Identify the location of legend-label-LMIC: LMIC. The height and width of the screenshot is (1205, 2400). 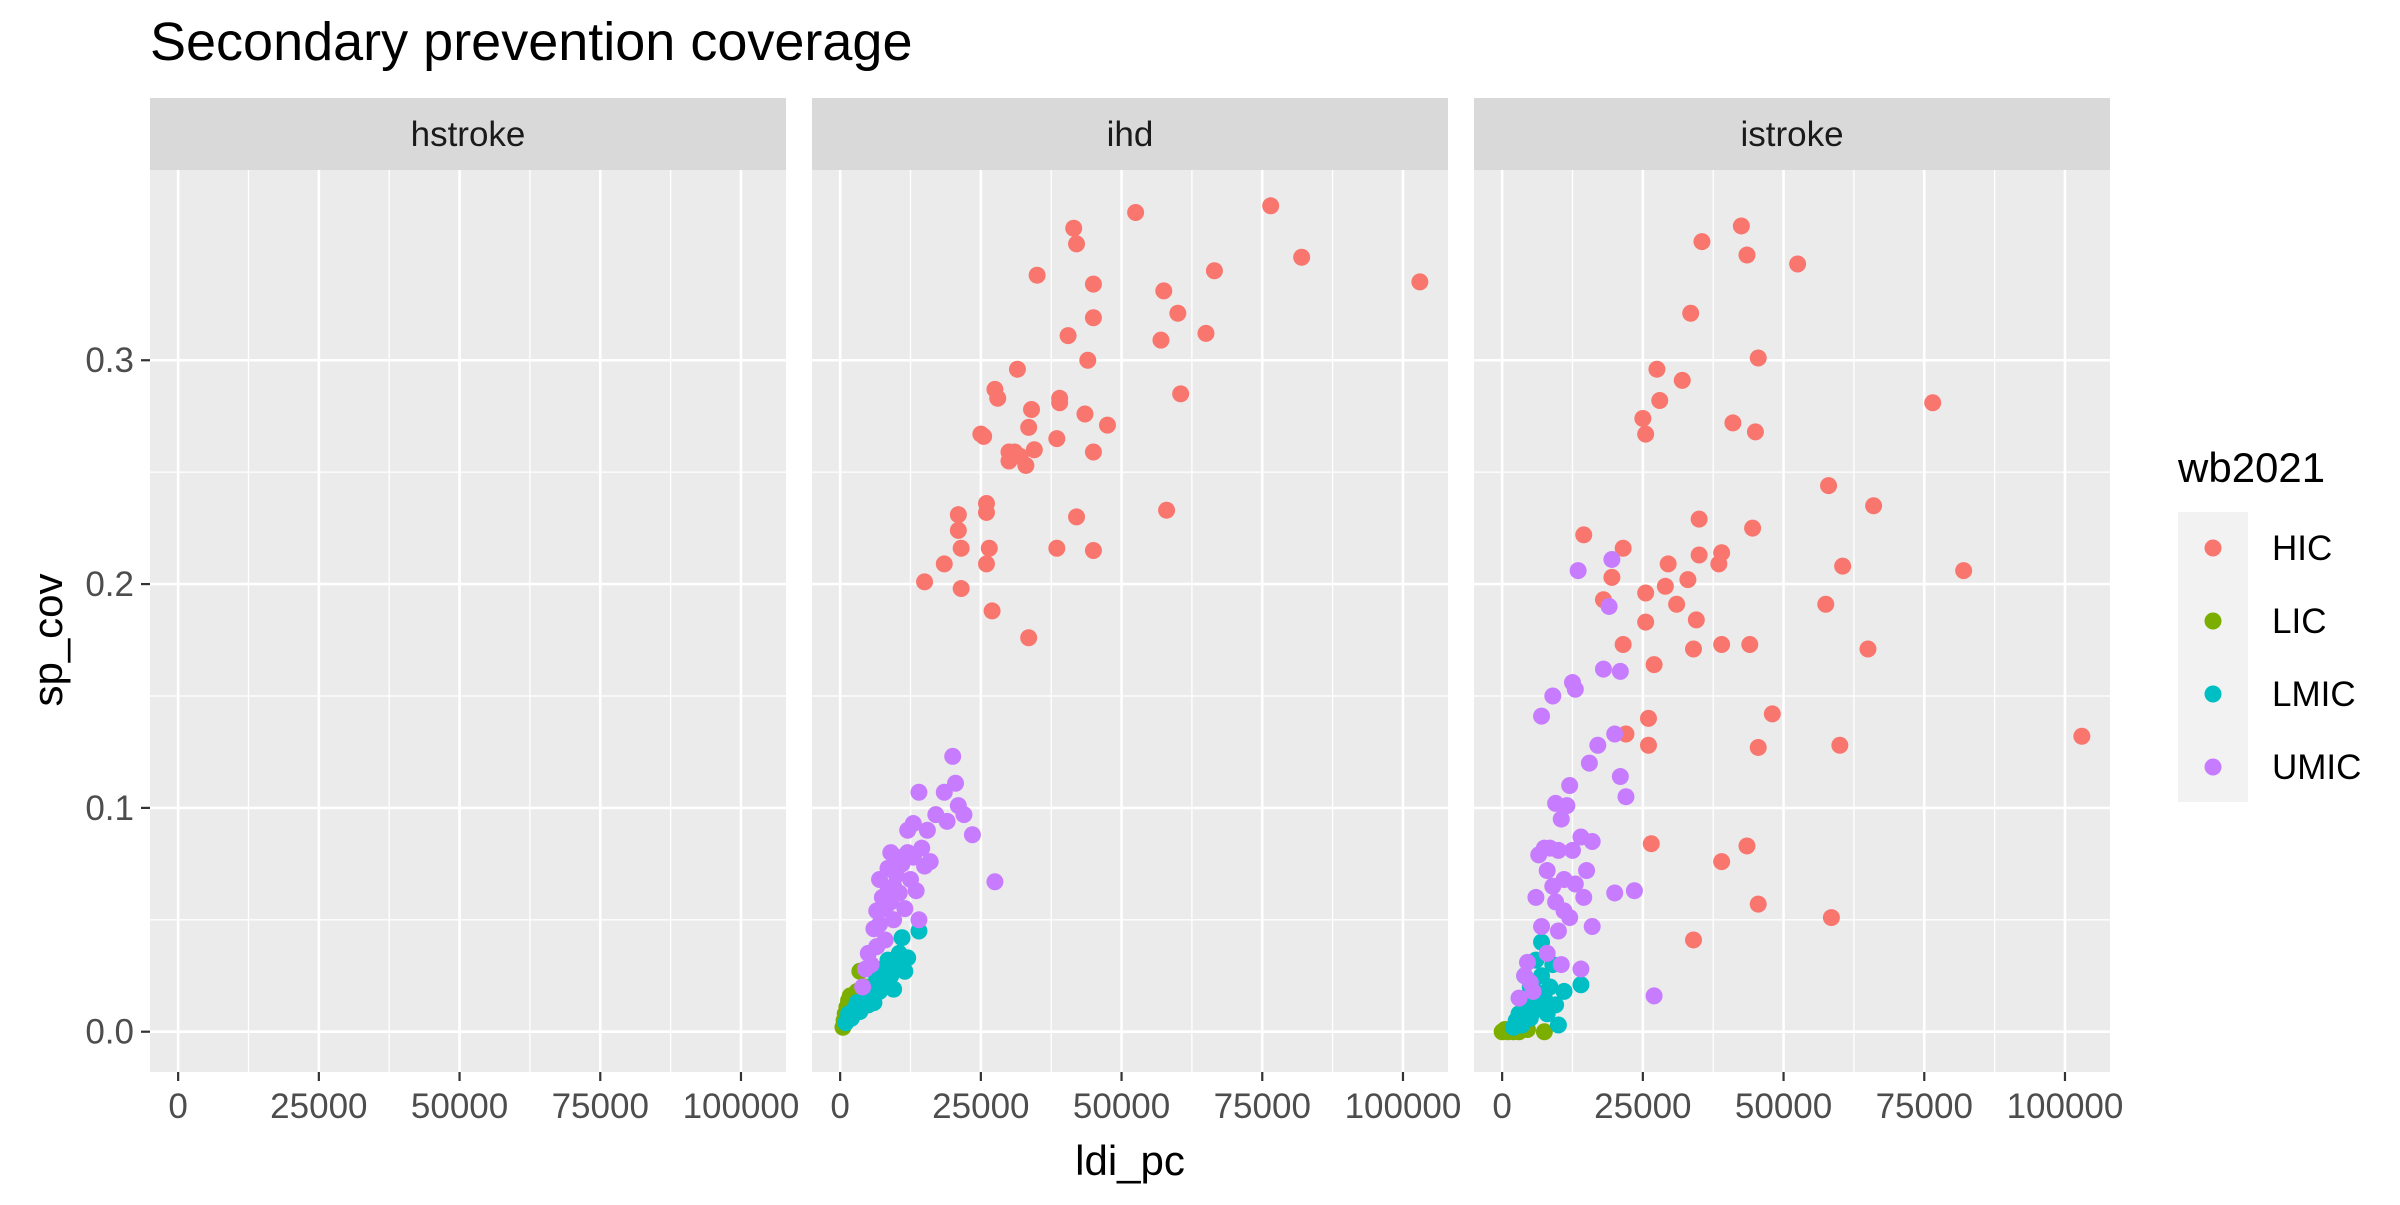
(2314, 694).